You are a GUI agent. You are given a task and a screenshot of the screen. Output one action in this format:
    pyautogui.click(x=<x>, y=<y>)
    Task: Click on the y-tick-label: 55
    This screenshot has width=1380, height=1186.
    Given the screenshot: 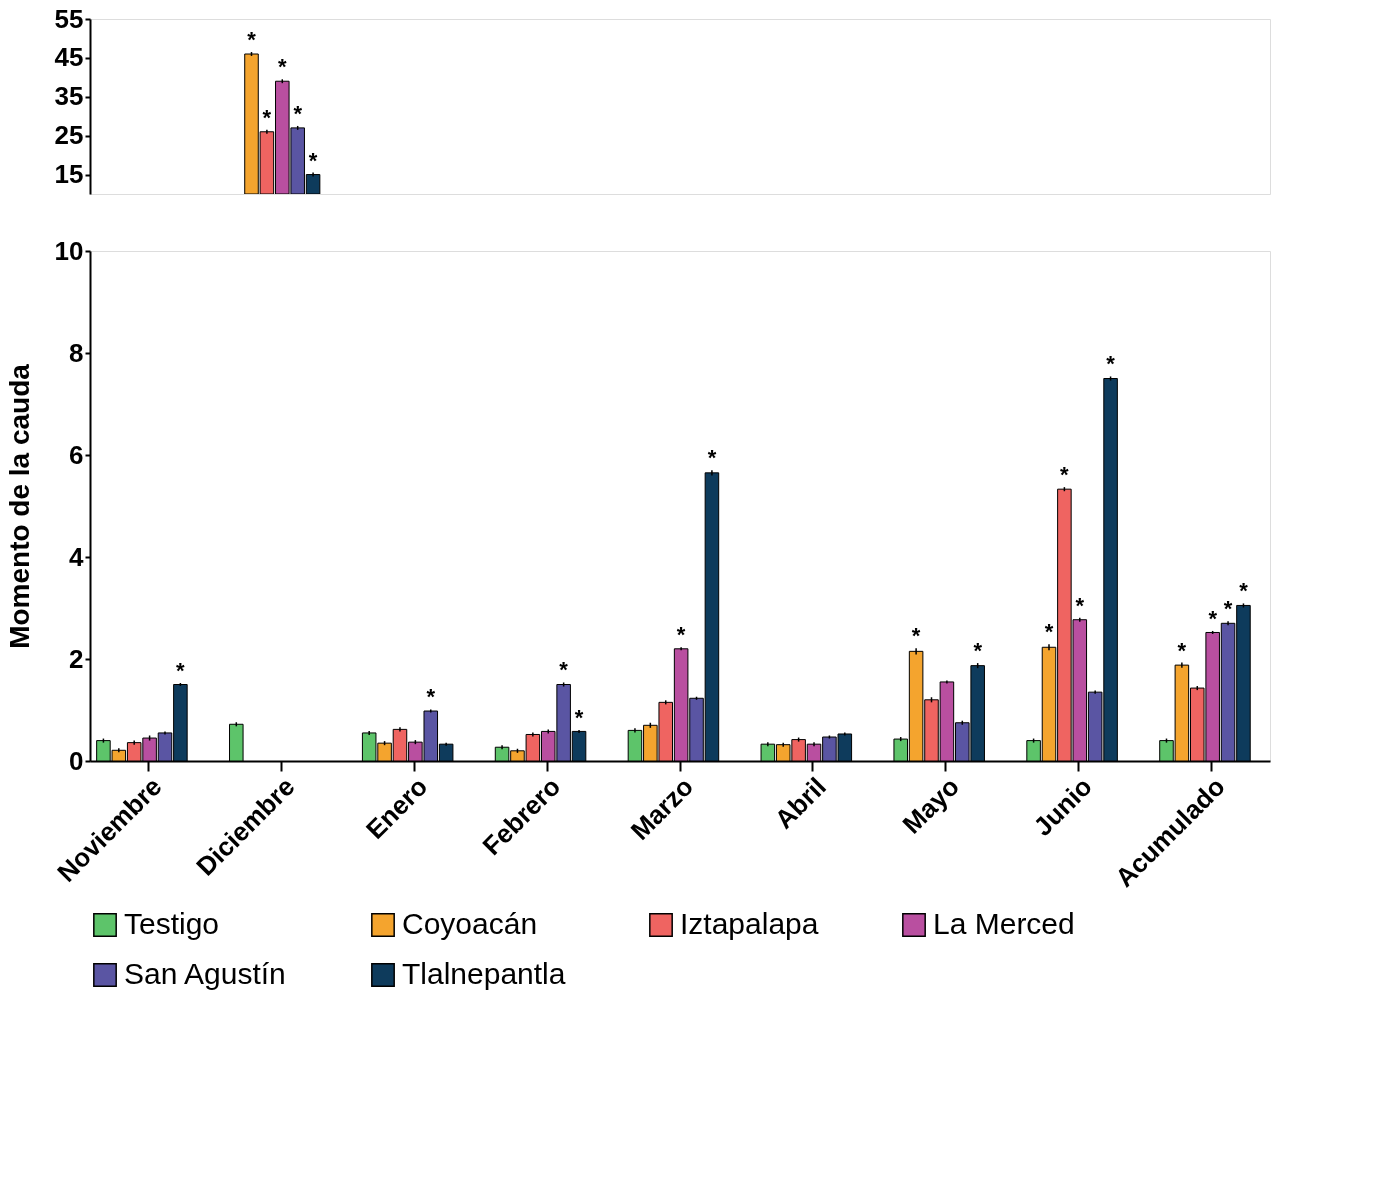 What is the action you would take?
    pyautogui.click(x=69, y=18)
    